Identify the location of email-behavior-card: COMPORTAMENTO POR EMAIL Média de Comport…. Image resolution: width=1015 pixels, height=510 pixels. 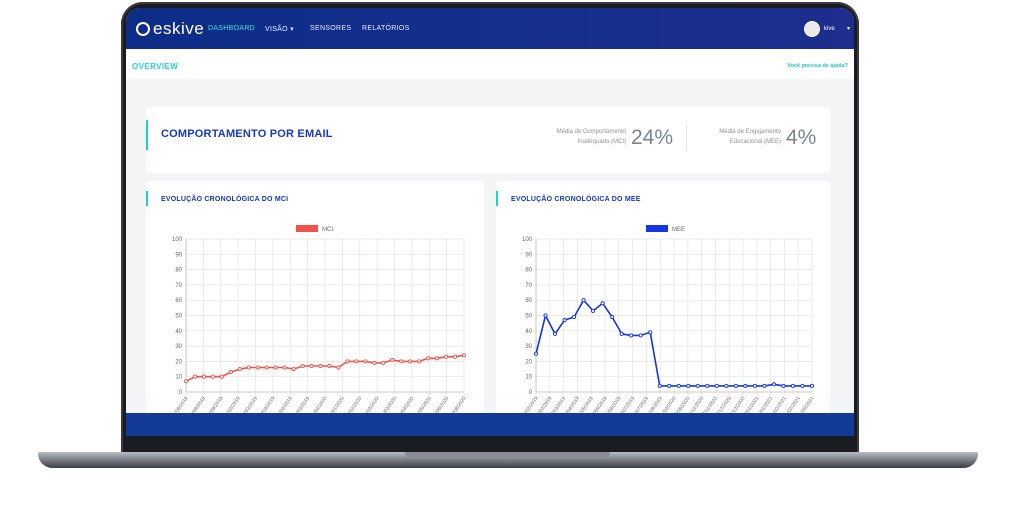
(488, 140).